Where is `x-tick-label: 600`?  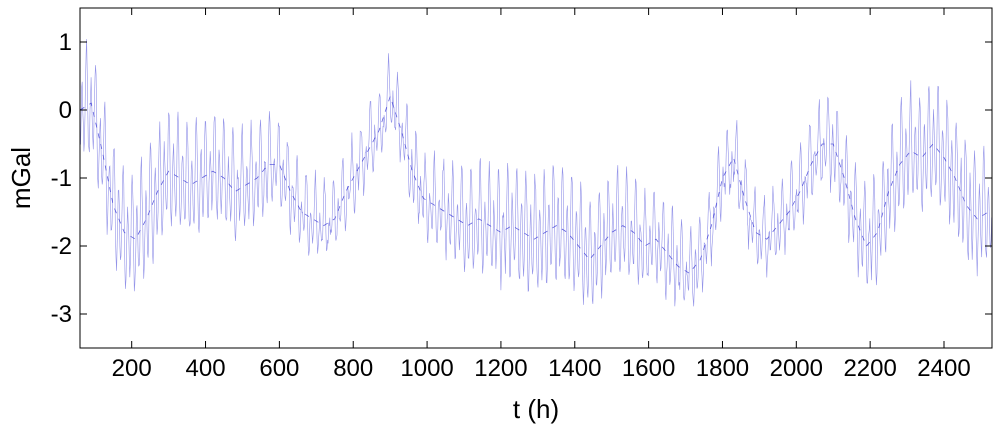 x-tick-label: 600 is located at coordinates (279, 368).